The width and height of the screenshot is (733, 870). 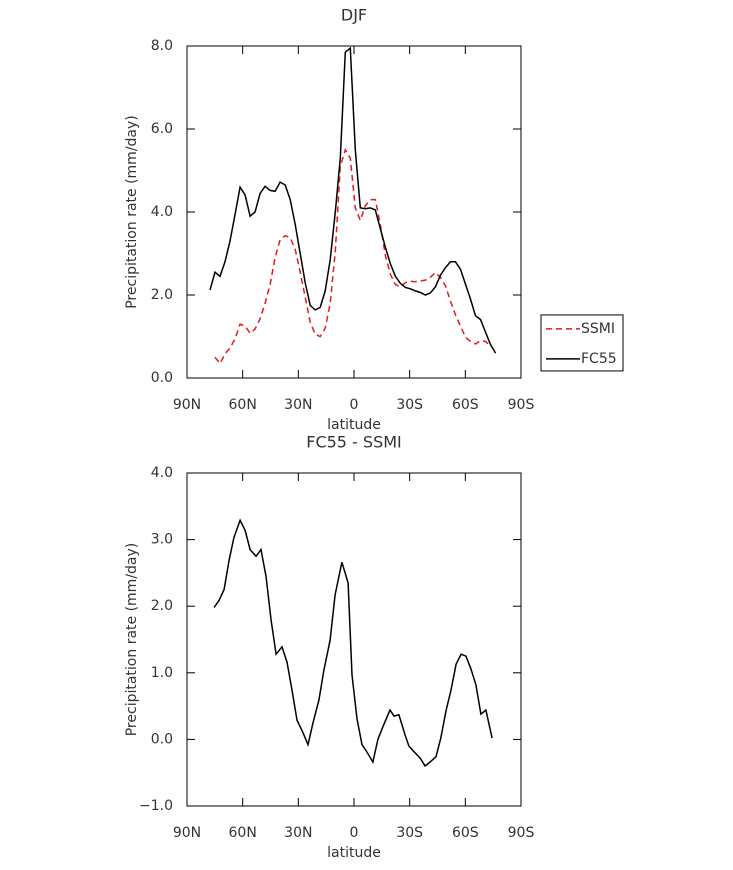 What do you see at coordinates (599, 359) in the screenshot?
I see `legend-label: FC55` at bounding box center [599, 359].